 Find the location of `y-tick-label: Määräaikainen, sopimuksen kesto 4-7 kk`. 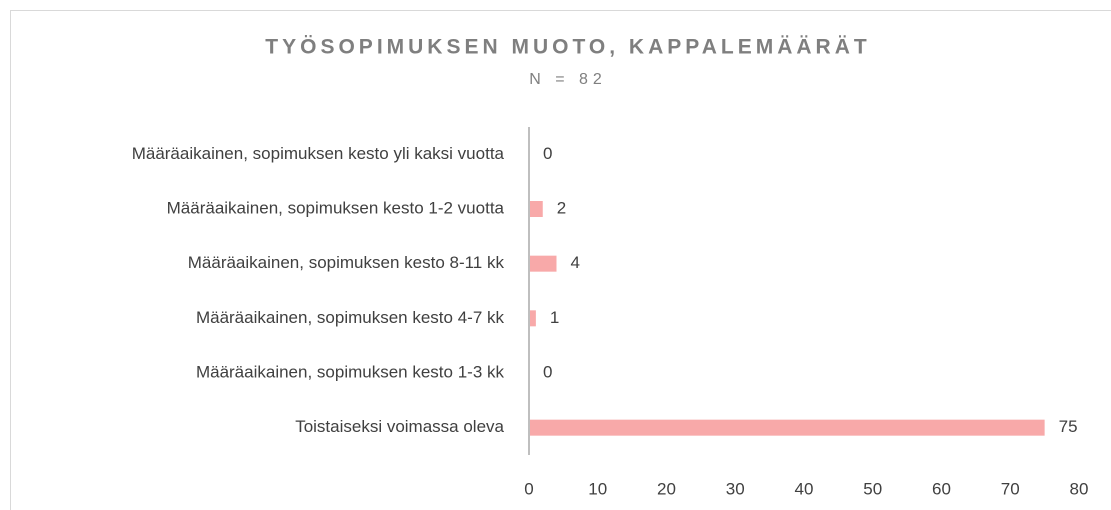

y-tick-label: Määräaikainen, sopimuksen kesto 4-7 kk is located at coordinates (350, 317).